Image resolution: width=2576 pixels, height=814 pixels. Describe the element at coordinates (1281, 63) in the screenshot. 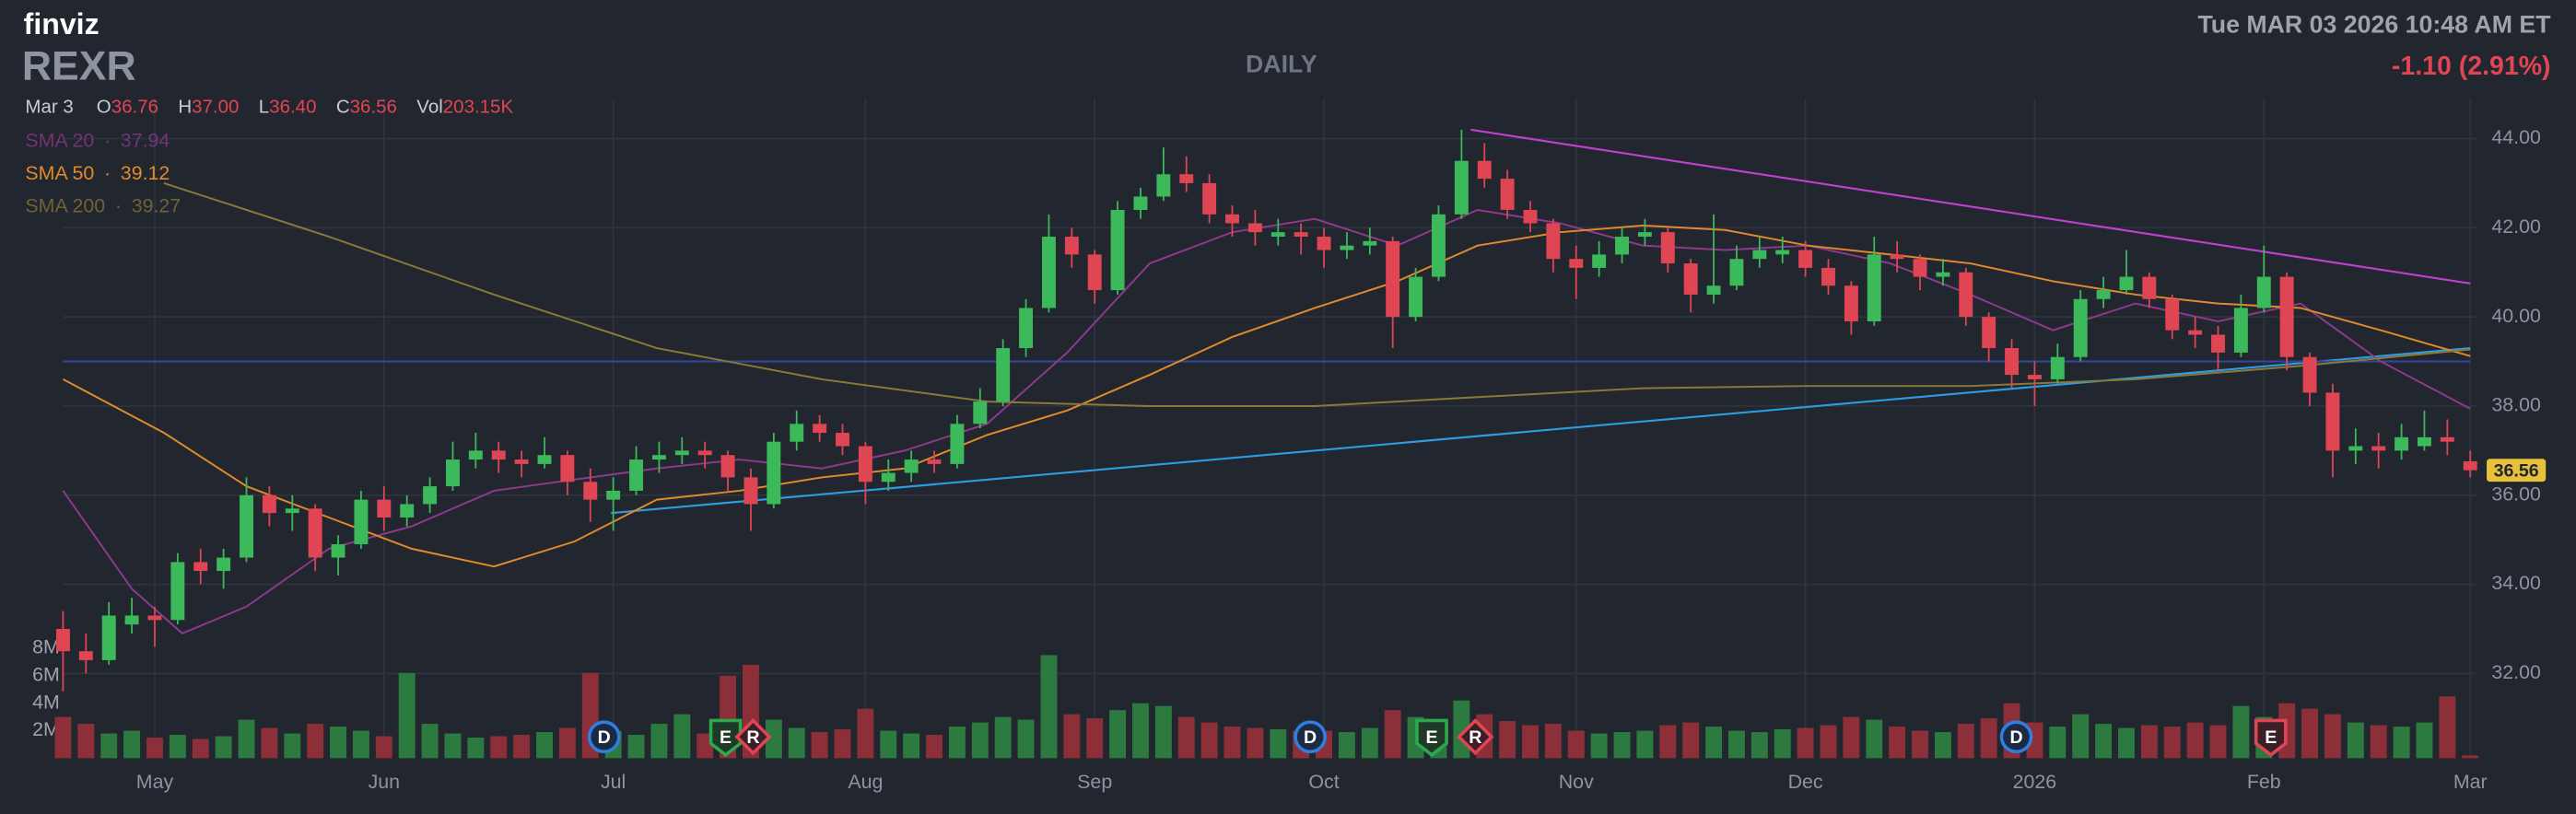

I see `timeframe: DAILY` at that location.